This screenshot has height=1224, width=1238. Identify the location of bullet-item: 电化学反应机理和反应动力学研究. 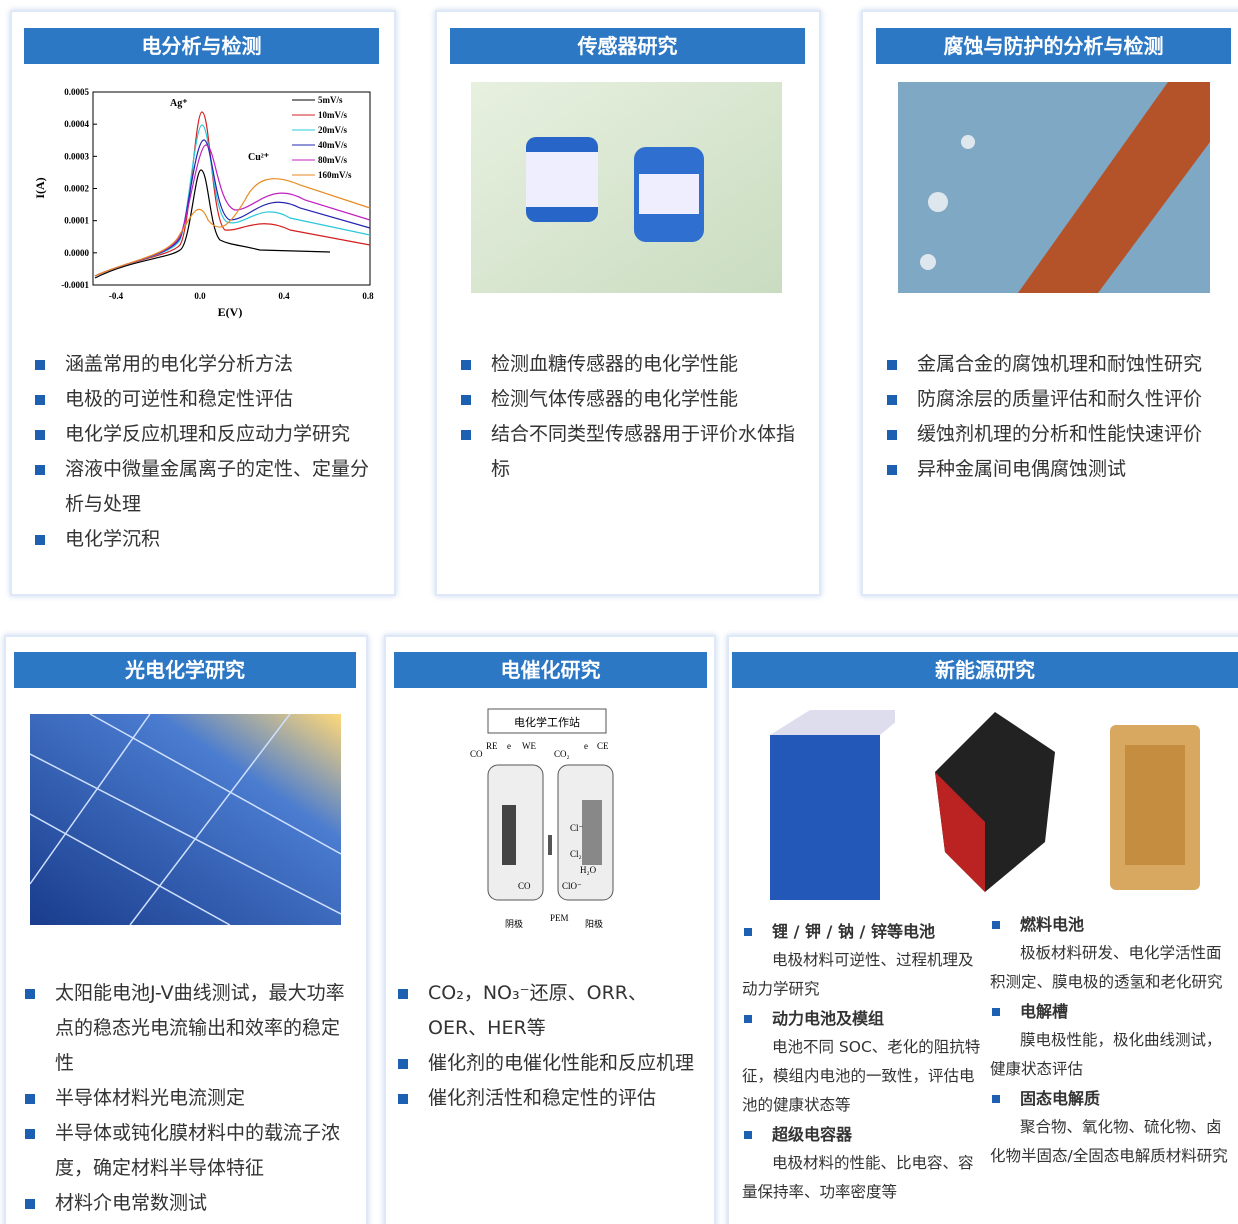
(207, 434).